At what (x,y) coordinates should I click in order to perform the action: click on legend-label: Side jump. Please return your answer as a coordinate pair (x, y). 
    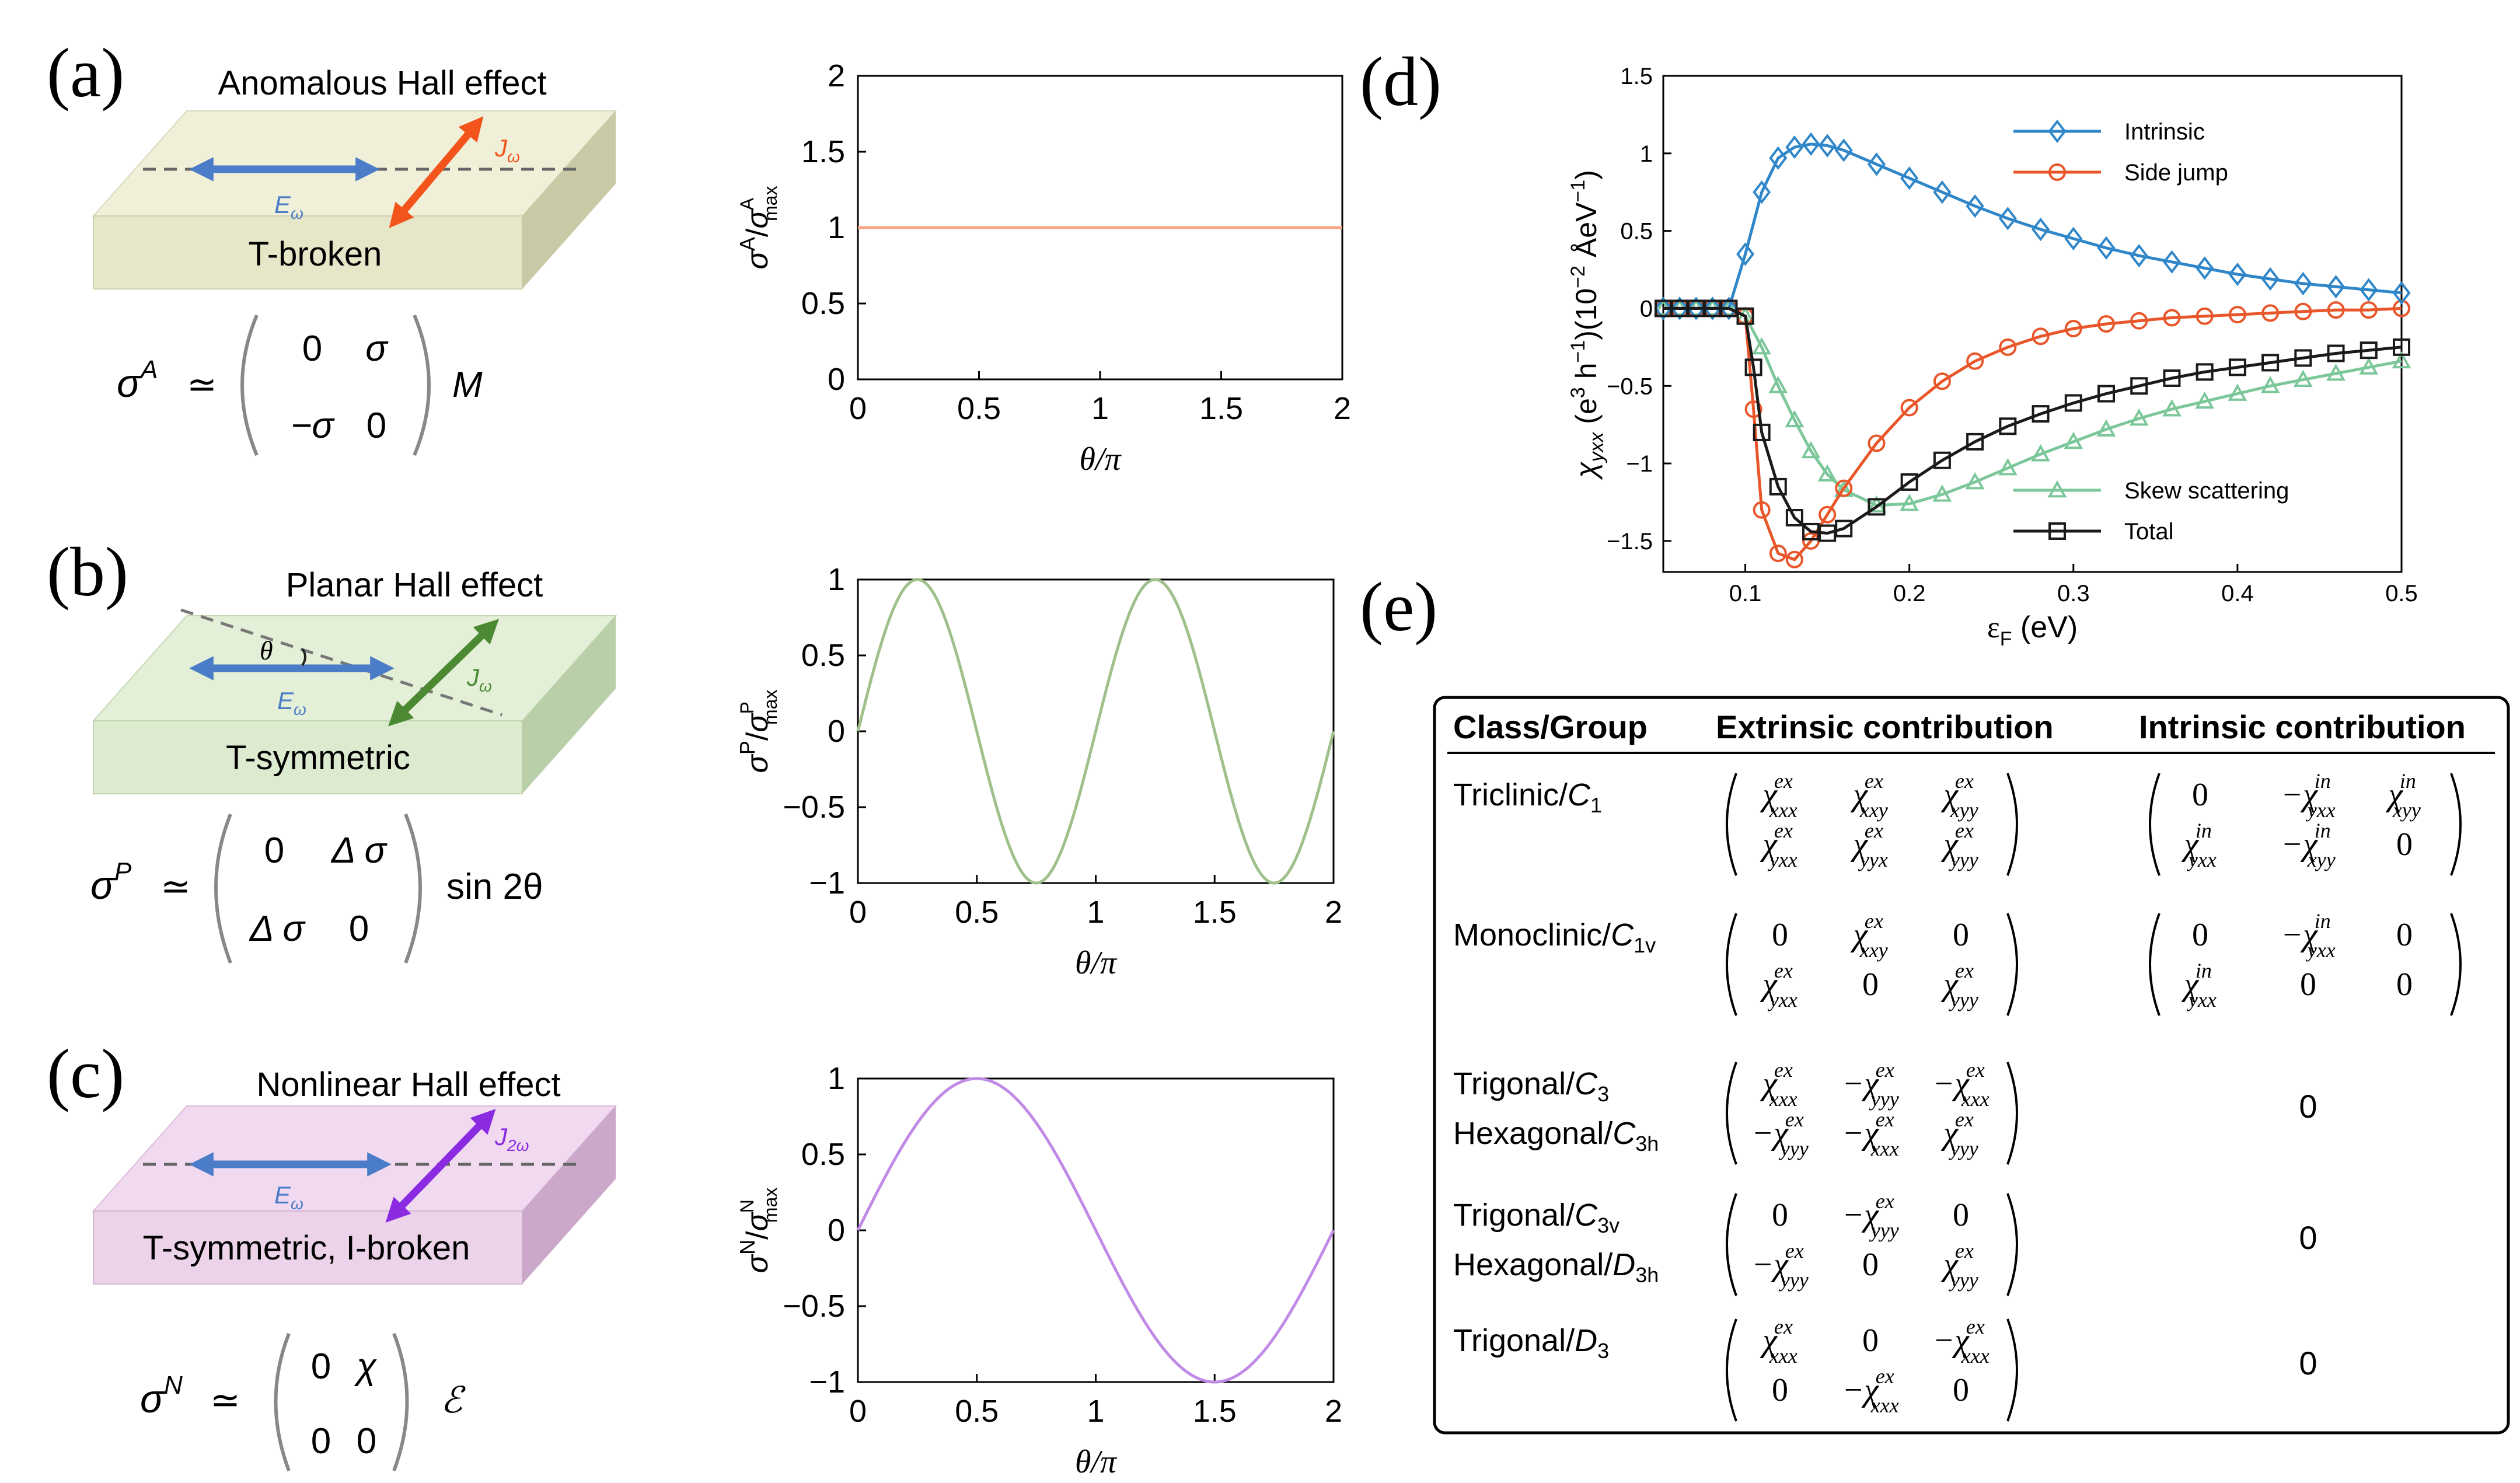
    Looking at the image, I should click on (2176, 173).